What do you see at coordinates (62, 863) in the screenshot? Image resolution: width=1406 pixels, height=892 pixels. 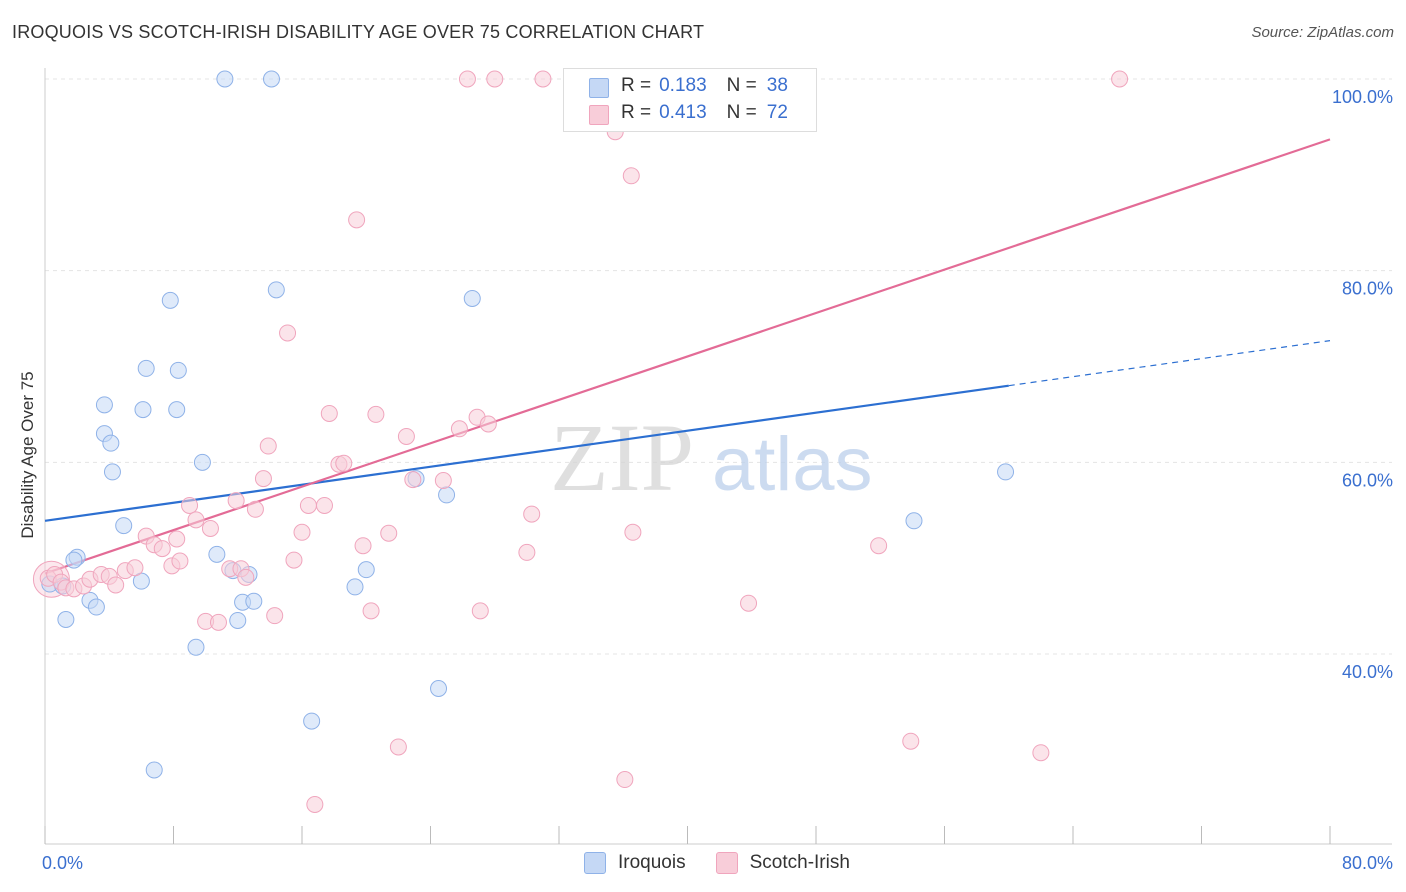 I see `x-tick-label: 0.0%` at bounding box center [62, 863].